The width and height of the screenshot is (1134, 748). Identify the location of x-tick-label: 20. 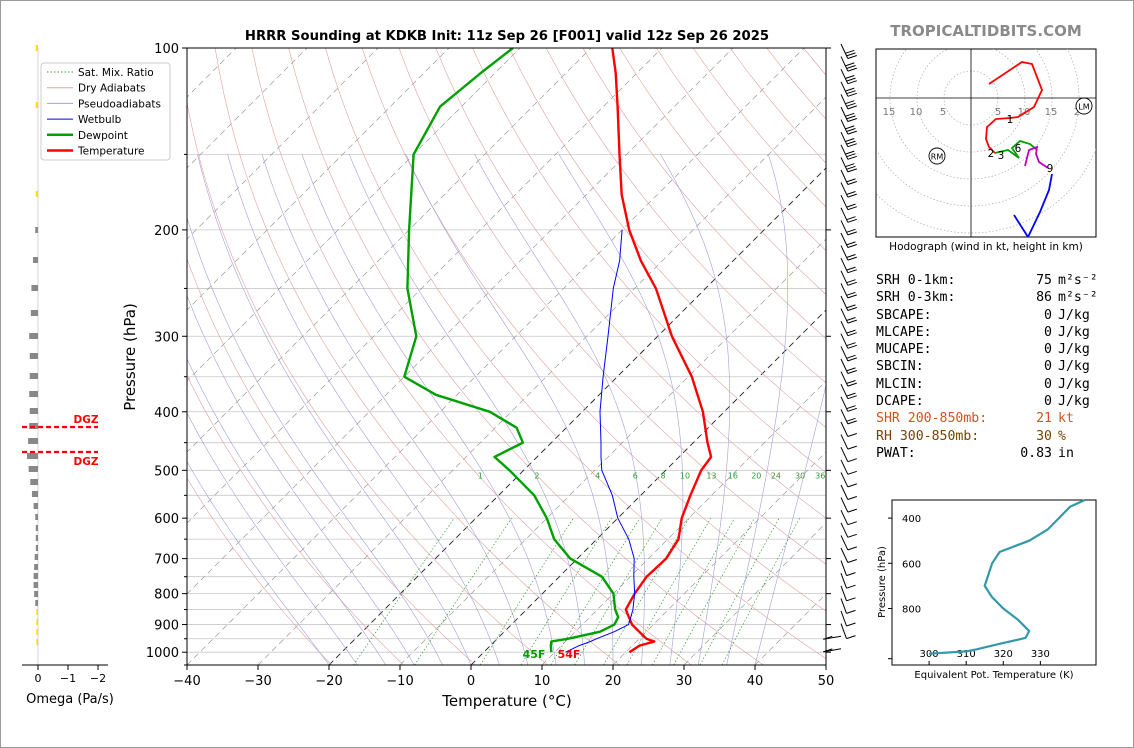
(613, 681).